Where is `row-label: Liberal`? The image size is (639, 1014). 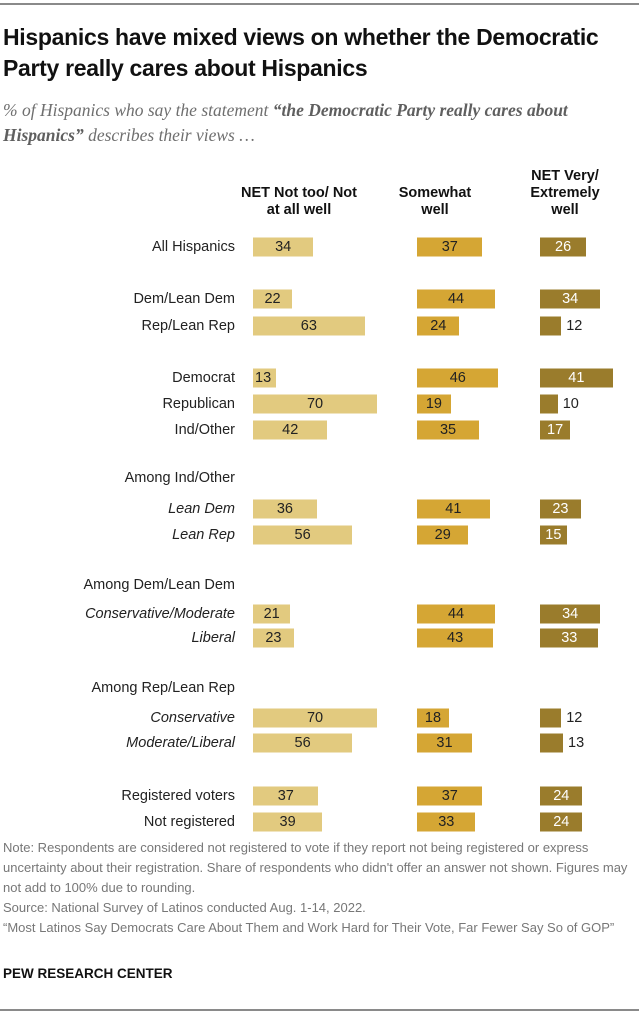 row-label: Liberal is located at coordinates (213, 638).